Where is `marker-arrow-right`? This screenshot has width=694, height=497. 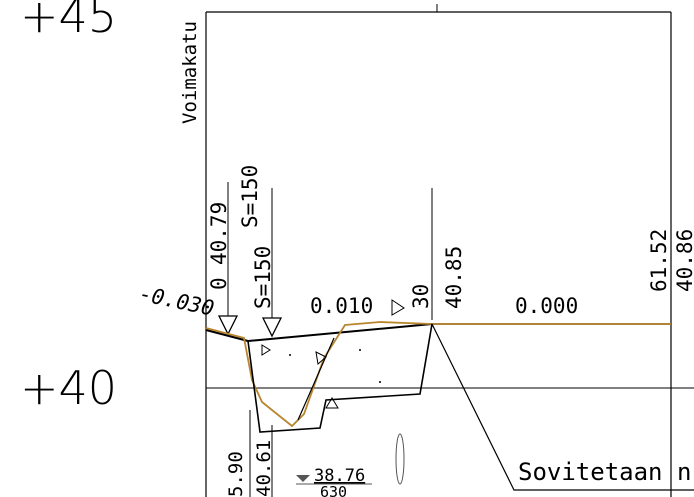 marker-arrow-right is located at coordinates (272, 327).